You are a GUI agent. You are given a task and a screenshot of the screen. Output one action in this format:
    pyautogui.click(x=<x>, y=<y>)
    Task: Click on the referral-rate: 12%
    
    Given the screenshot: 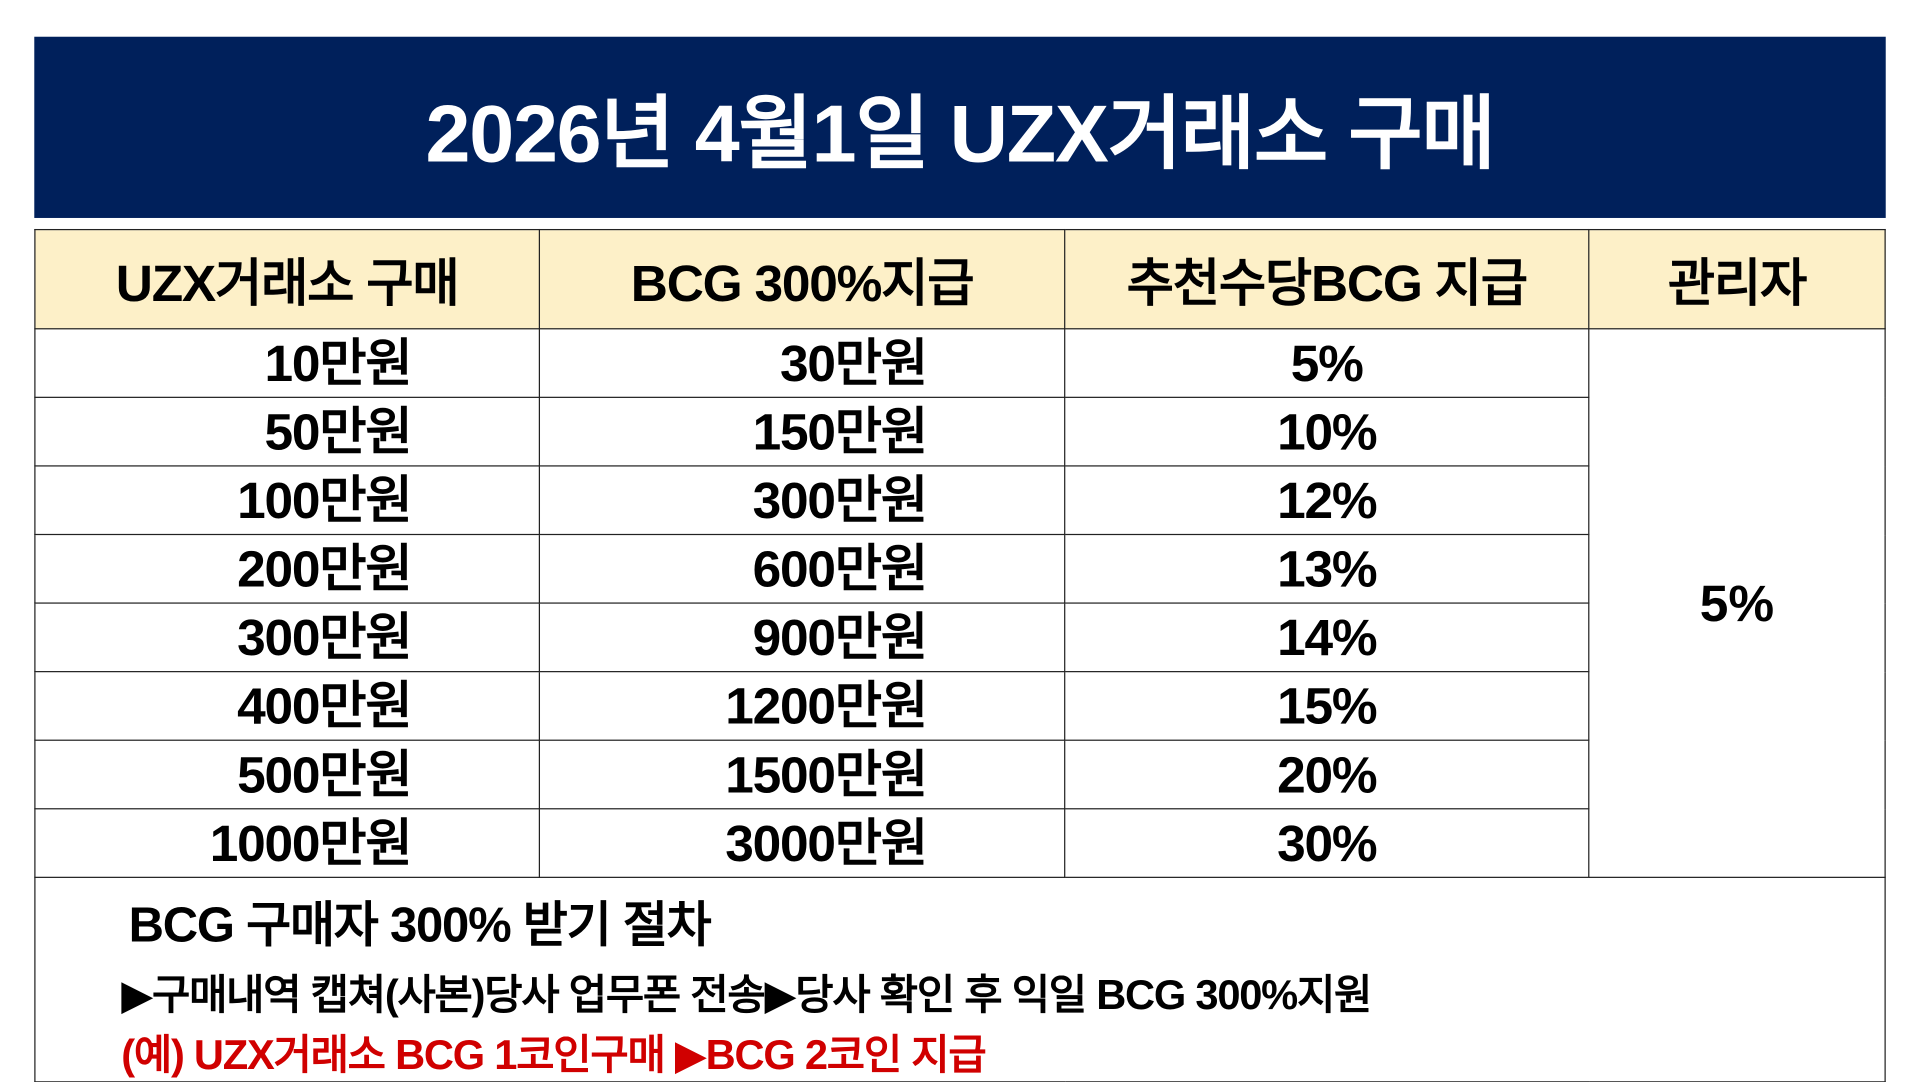 What is the action you would take?
    pyautogui.click(x=1327, y=500)
    